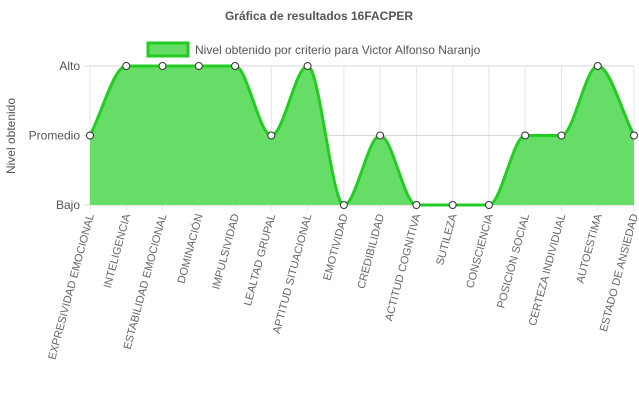  Describe the element at coordinates (480, 251) in the screenshot. I see `x-tick-label: CONSCIENCIA` at that location.